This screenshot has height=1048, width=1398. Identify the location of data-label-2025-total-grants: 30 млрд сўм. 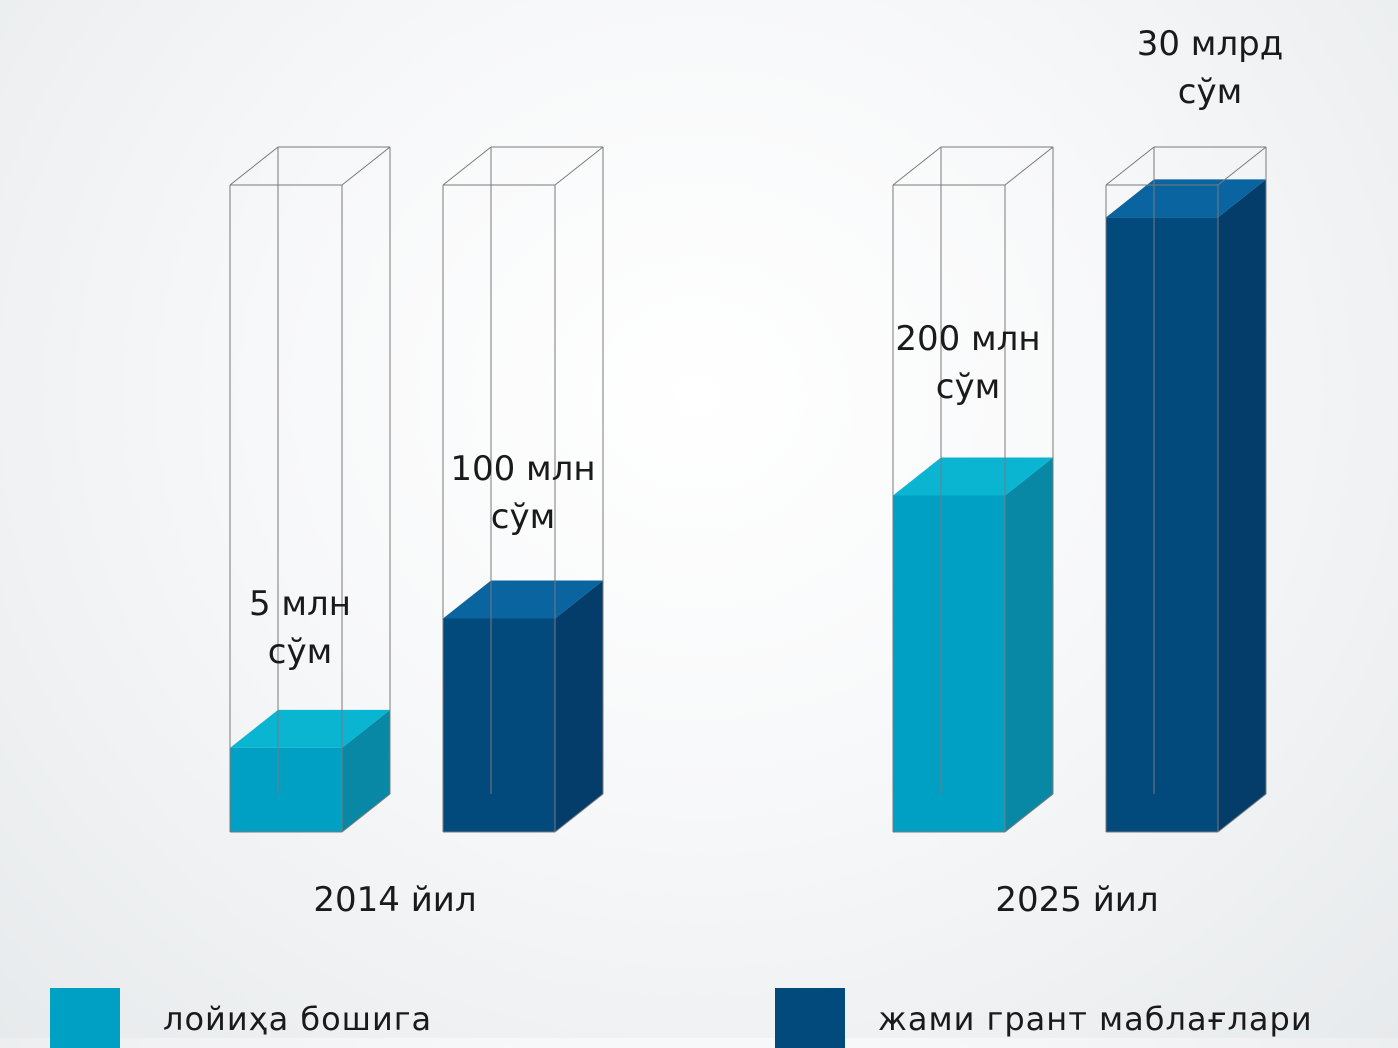
(1210, 68).